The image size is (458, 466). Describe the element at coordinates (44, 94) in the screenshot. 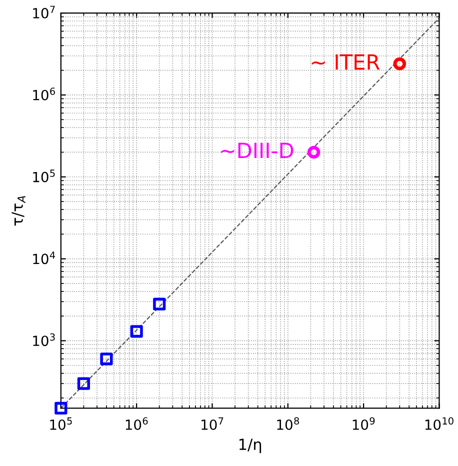

I see `y-tick-label: 10$^{6}$` at that location.